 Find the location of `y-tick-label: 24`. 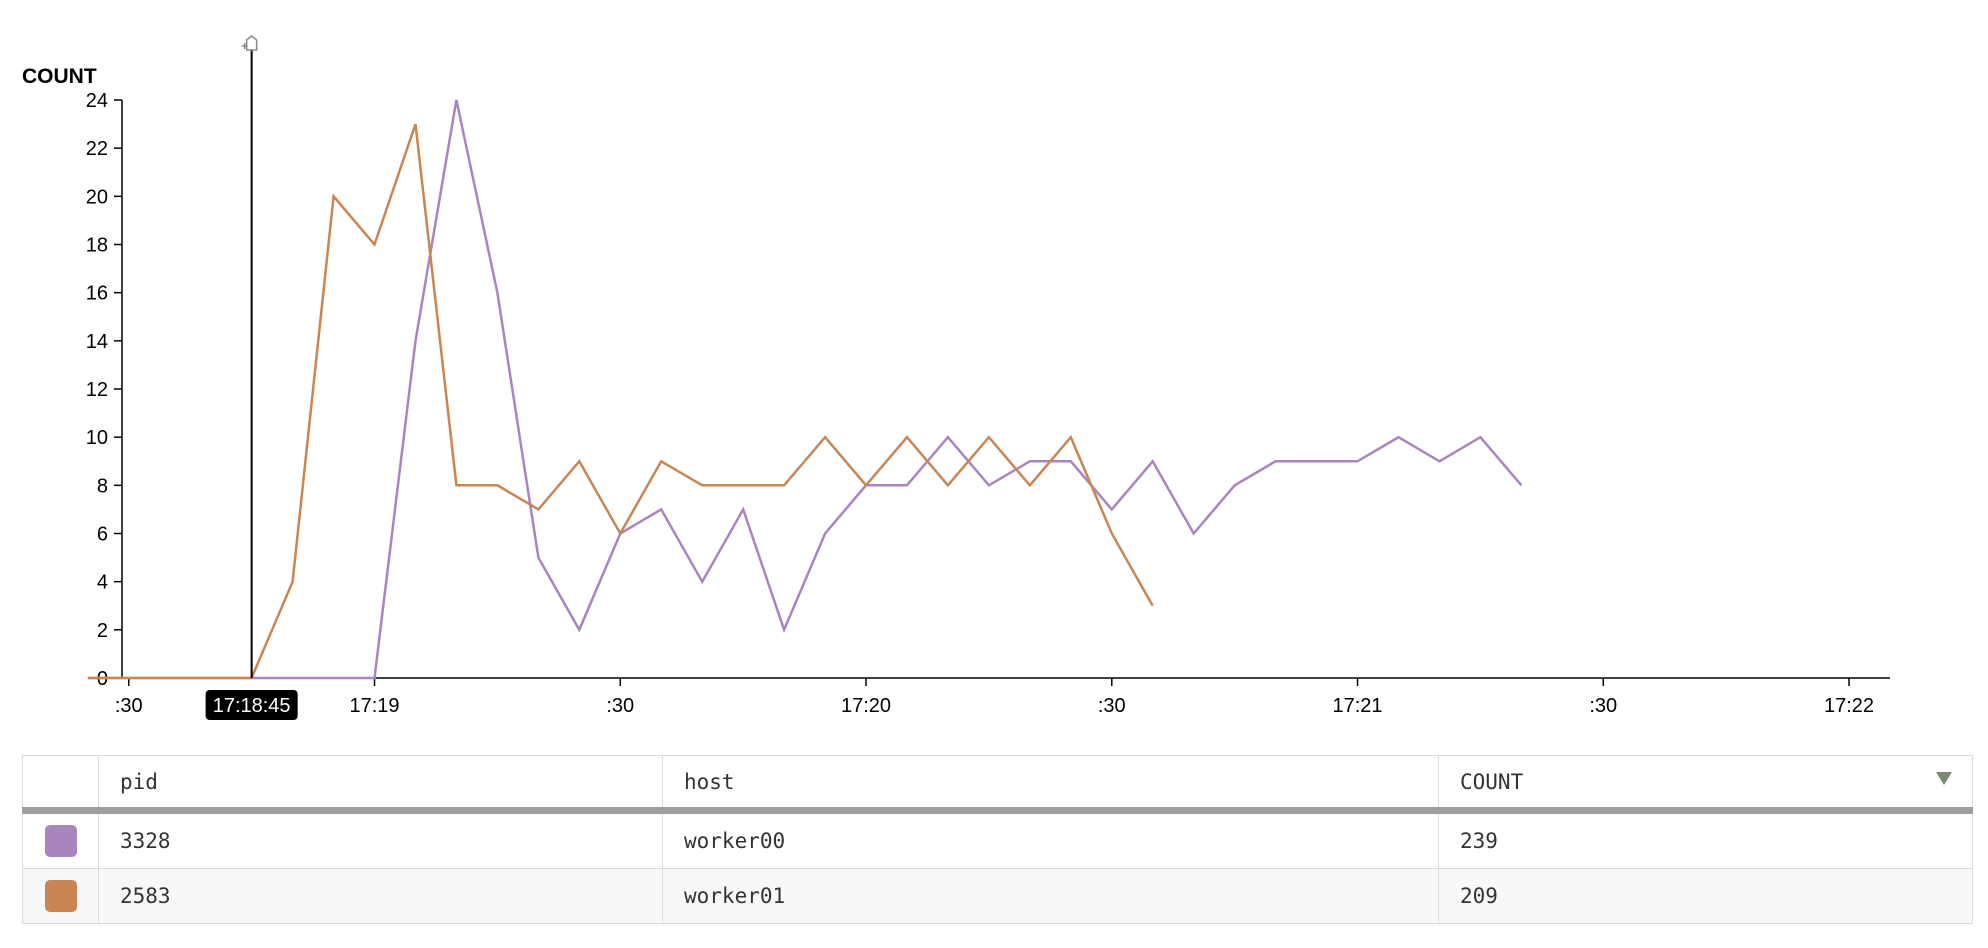

y-tick-label: 24 is located at coordinates (97, 101).